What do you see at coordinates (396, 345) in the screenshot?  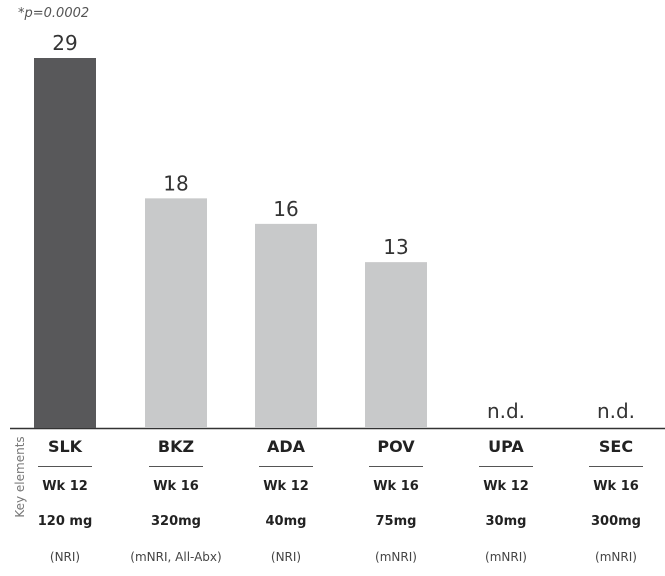 I see `bar-pov` at bounding box center [396, 345].